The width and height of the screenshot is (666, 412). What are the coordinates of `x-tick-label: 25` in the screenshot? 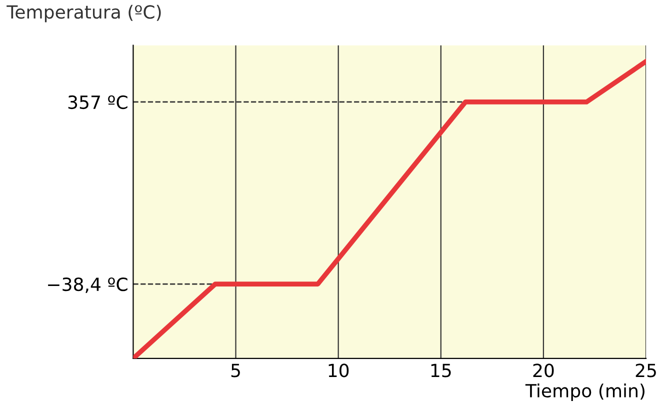 It's located at (646, 371).